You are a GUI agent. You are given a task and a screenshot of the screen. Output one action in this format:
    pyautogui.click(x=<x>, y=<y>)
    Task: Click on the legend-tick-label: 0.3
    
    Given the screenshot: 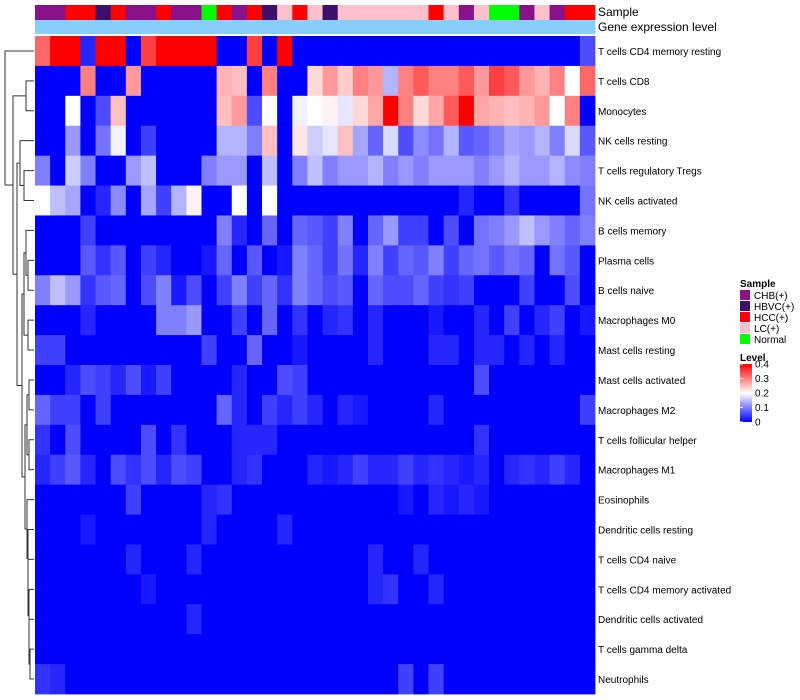 What is the action you would take?
    pyautogui.click(x=762, y=379)
    